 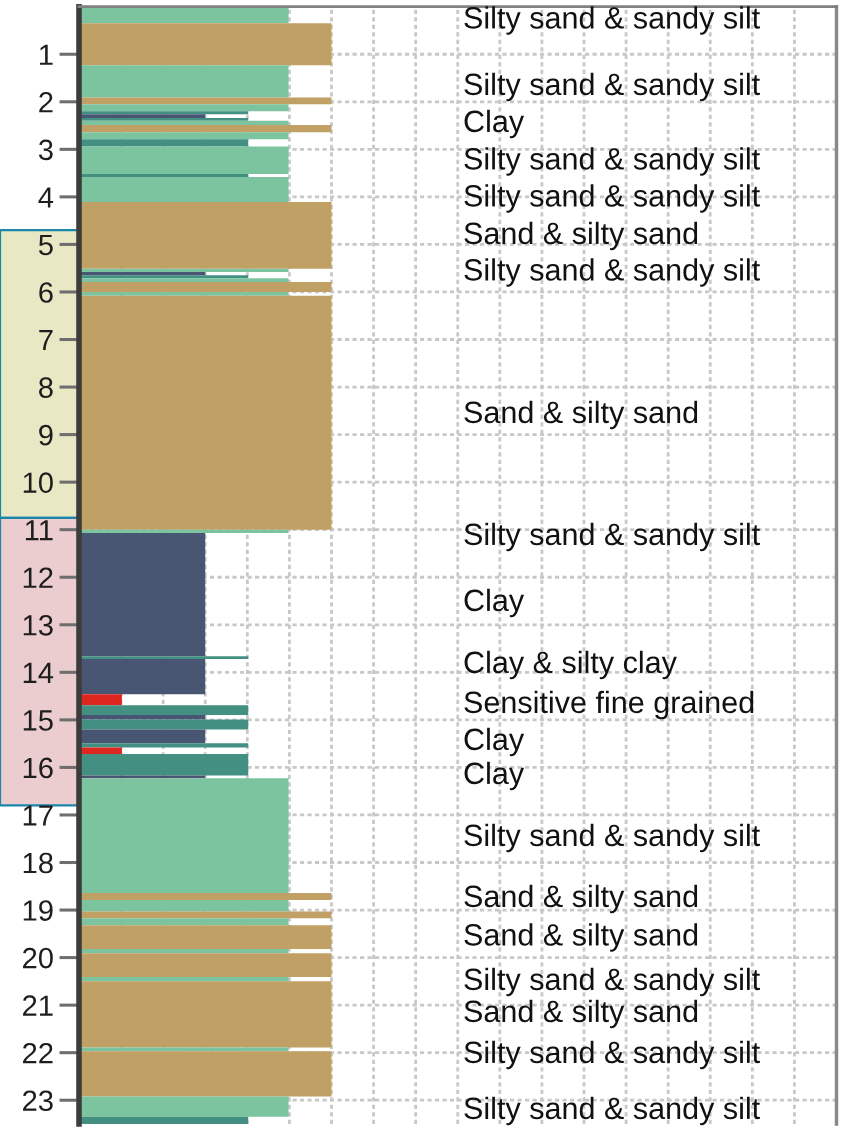 What do you see at coordinates (46, 387) in the screenshot?
I see `y-tick-label: 8` at bounding box center [46, 387].